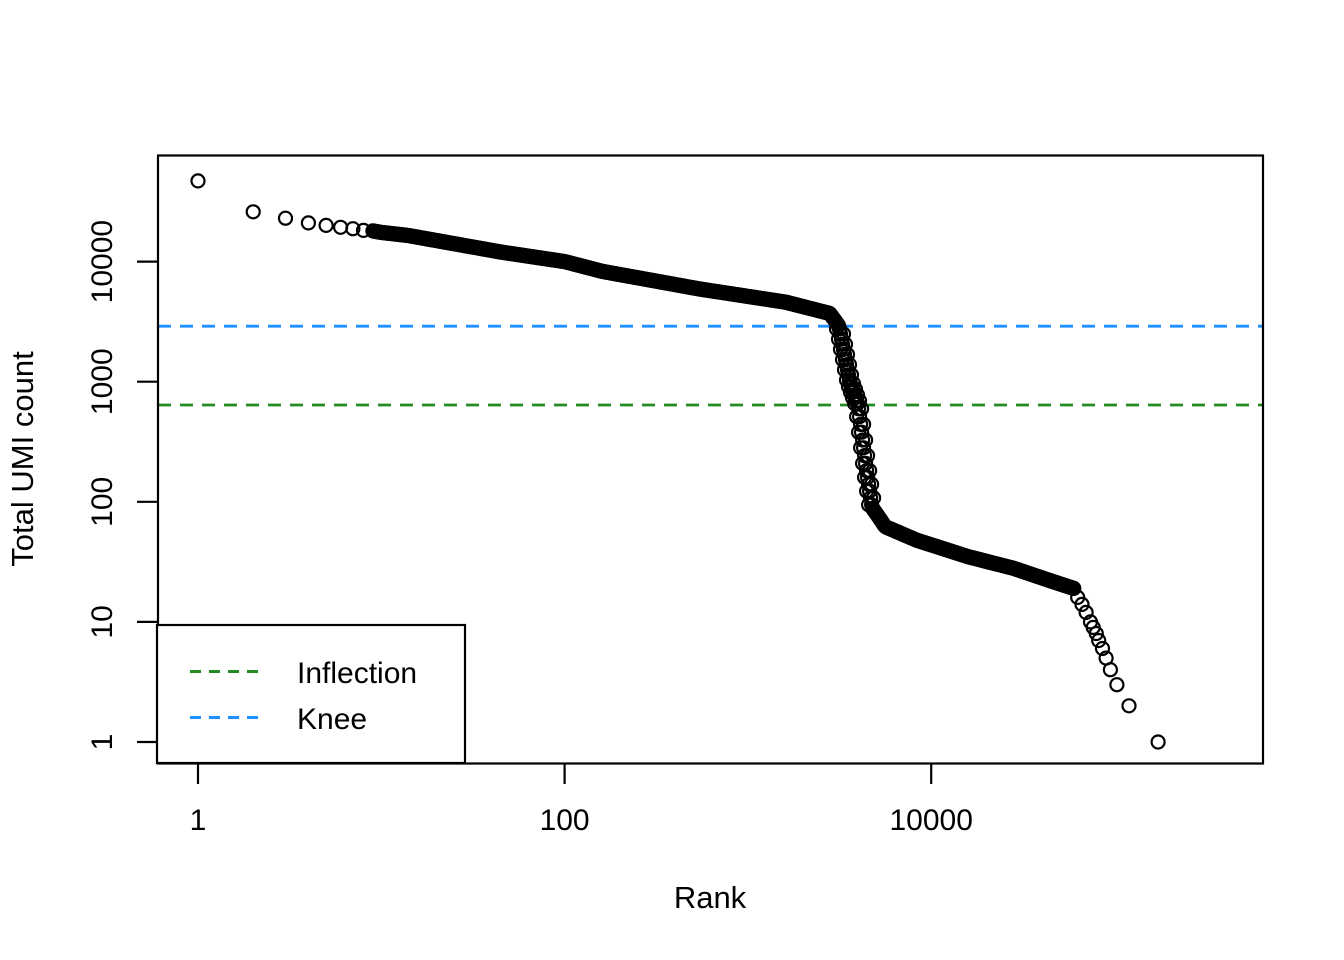  Describe the element at coordinates (930, 820) in the screenshot. I see `x-tick-label: 10000` at that location.